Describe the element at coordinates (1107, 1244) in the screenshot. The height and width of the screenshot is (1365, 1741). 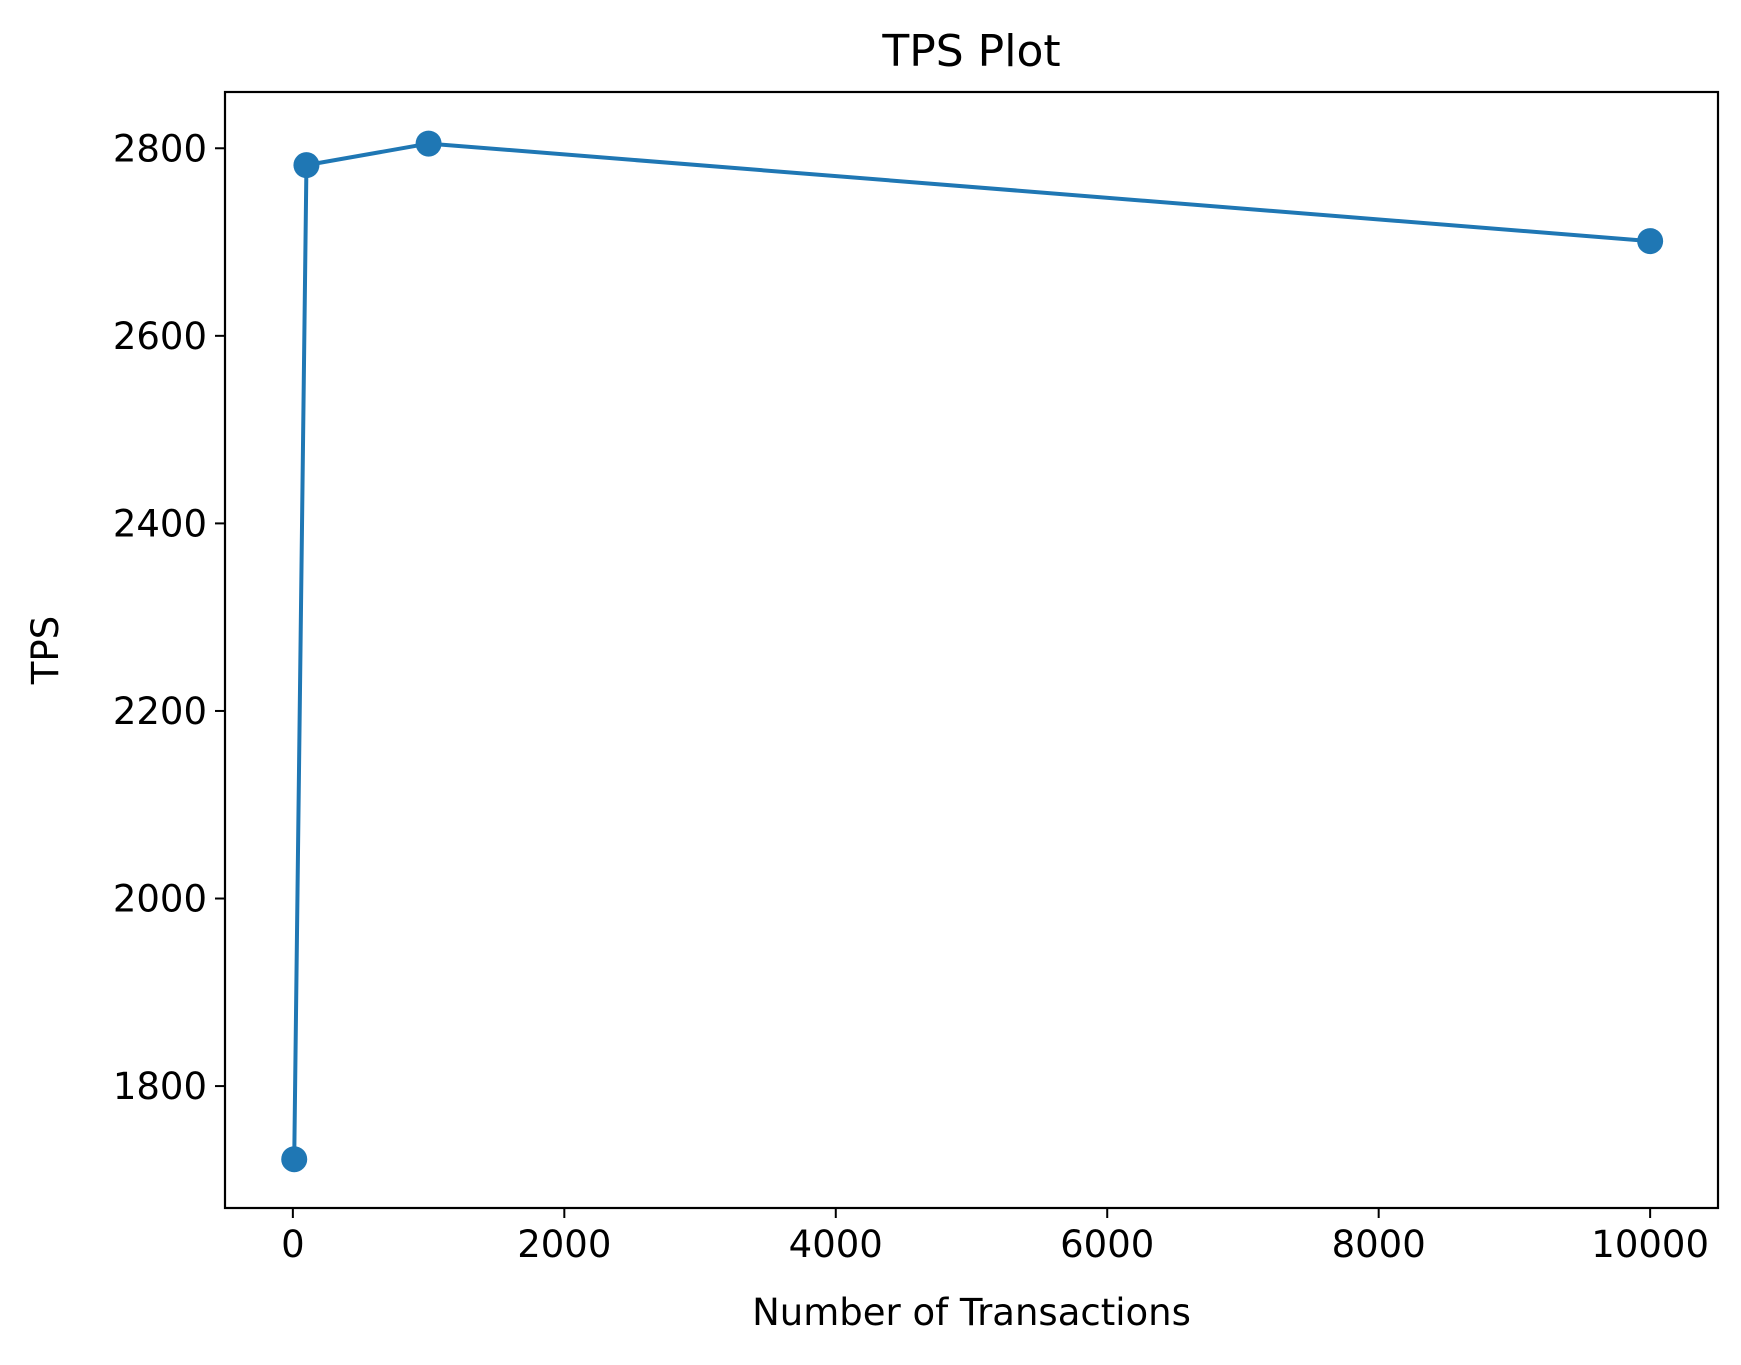
I see `x-tick-label: 6000` at that location.